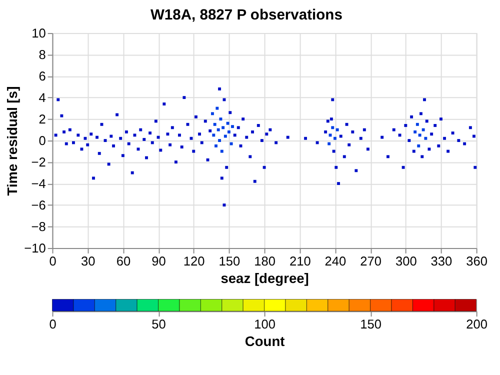  Describe the element at coordinates (39, 32) in the screenshot. I see `y-tick-label: 10` at that location.